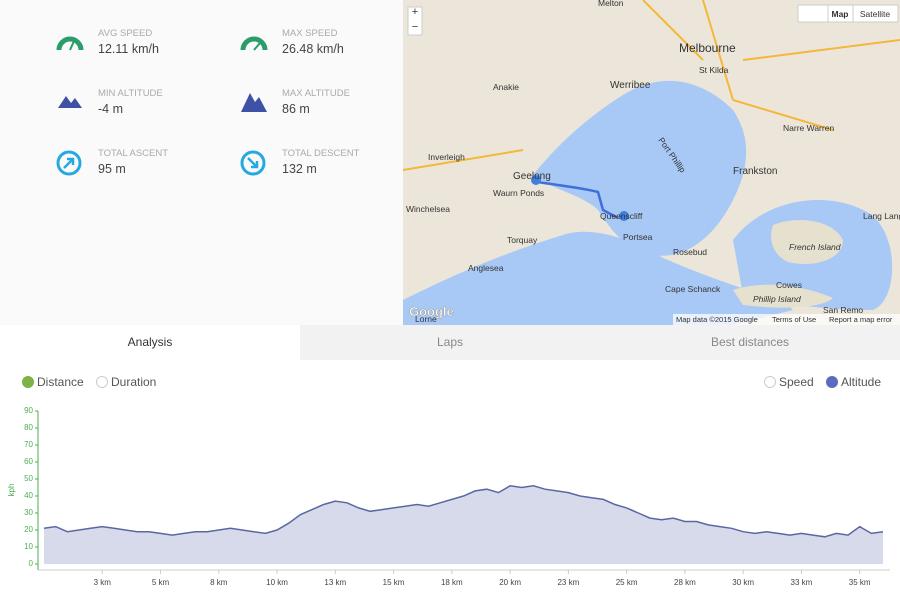 The height and width of the screenshot is (597, 900). What do you see at coordinates (330, 108) in the screenshot?
I see `stat: MAX ALTITUDE 86 m` at bounding box center [330, 108].